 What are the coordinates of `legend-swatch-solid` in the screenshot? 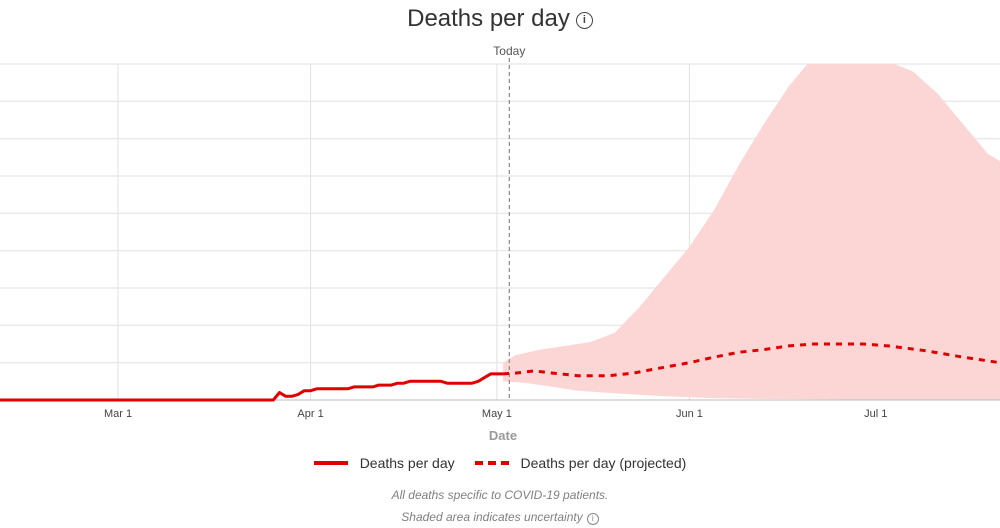 It's located at (330, 463).